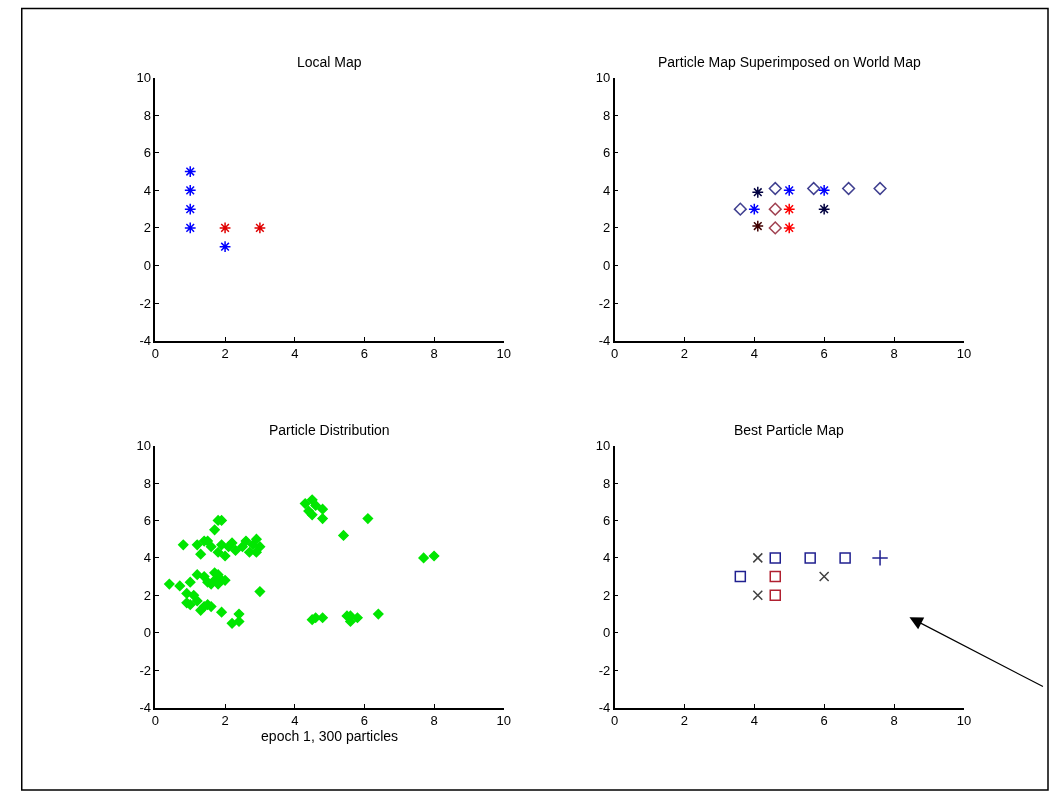 The height and width of the screenshot is (798, 1055). Describe the element at coordinates (789, 430) in the screenshot. I see `chart-title: Best Particle Map` at that location.